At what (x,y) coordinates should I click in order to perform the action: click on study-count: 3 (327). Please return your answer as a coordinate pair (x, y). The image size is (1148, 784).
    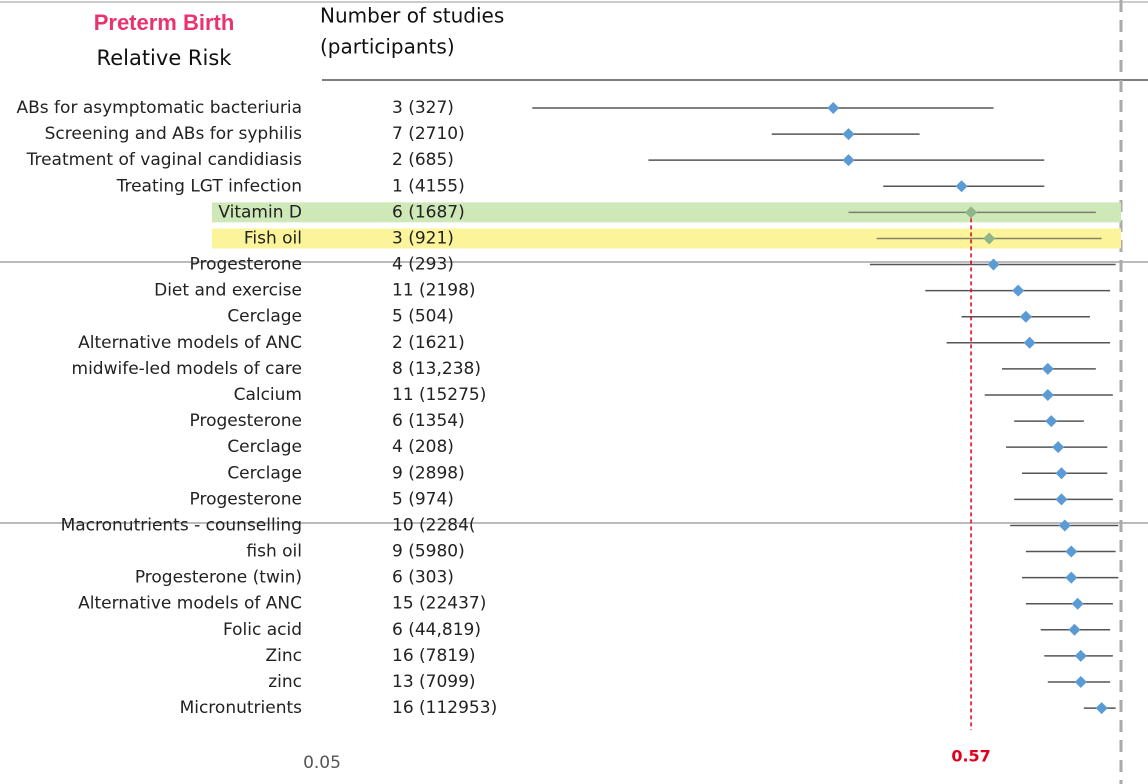
    Looking at the image, I should click on (423, 108).